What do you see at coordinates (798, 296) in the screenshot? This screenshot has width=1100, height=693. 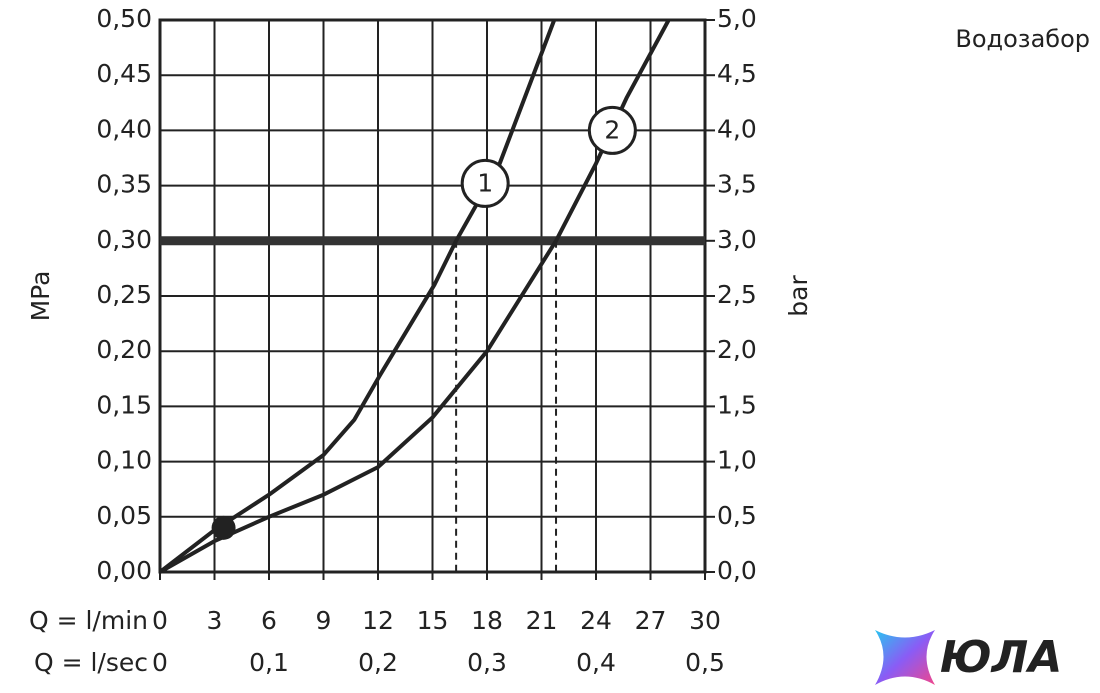 I see `y2-axis-label: bar` at bounding box center [798, 296].